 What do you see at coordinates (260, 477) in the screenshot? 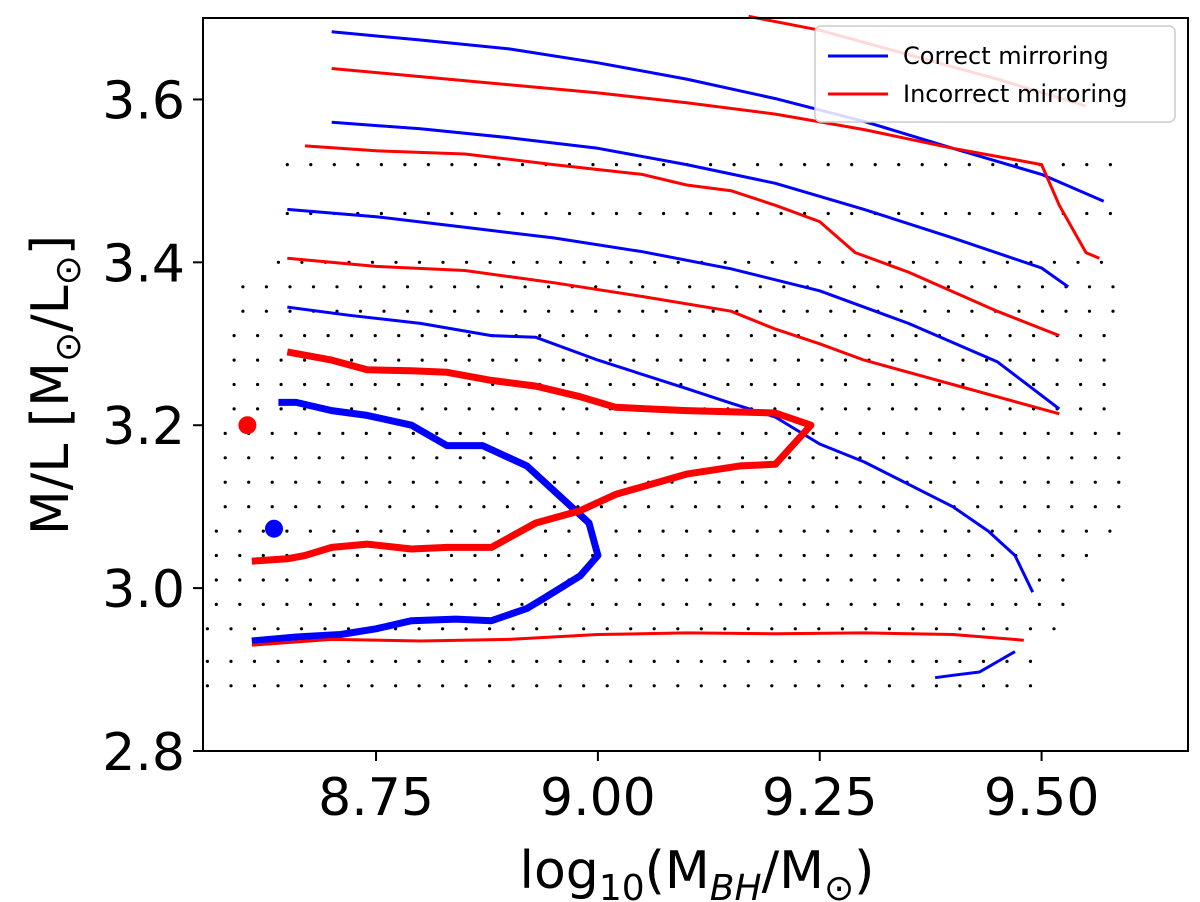
I see `markers` at bounding box center [260, 477].